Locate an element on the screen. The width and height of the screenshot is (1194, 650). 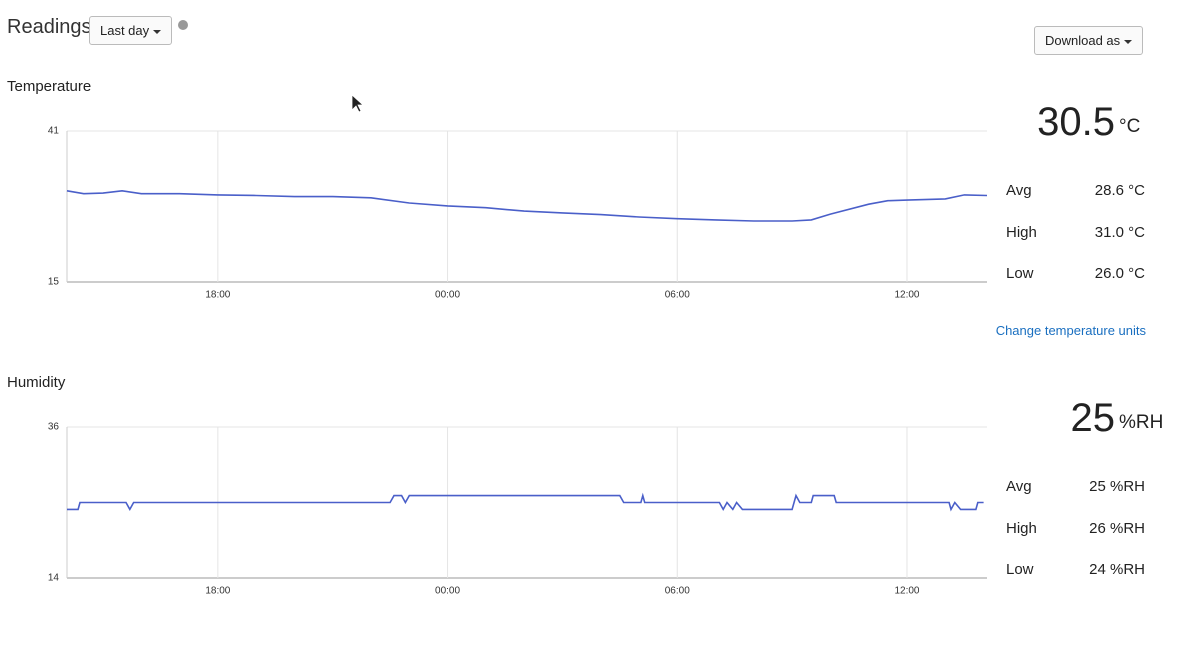
stat-value: 31.0 °C is located at coordinates (1119, 232).